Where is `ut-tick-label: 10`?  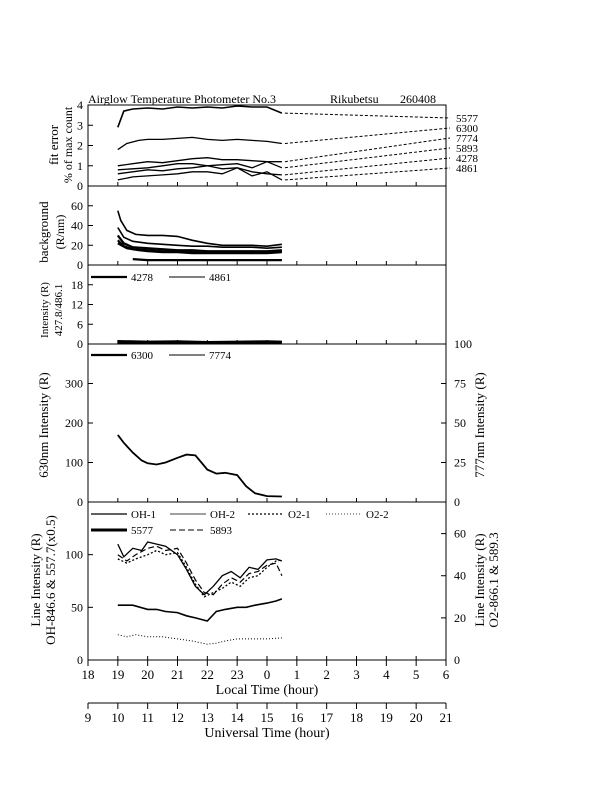
ut-tick-label: 10 is located at coordinates (117, 717).